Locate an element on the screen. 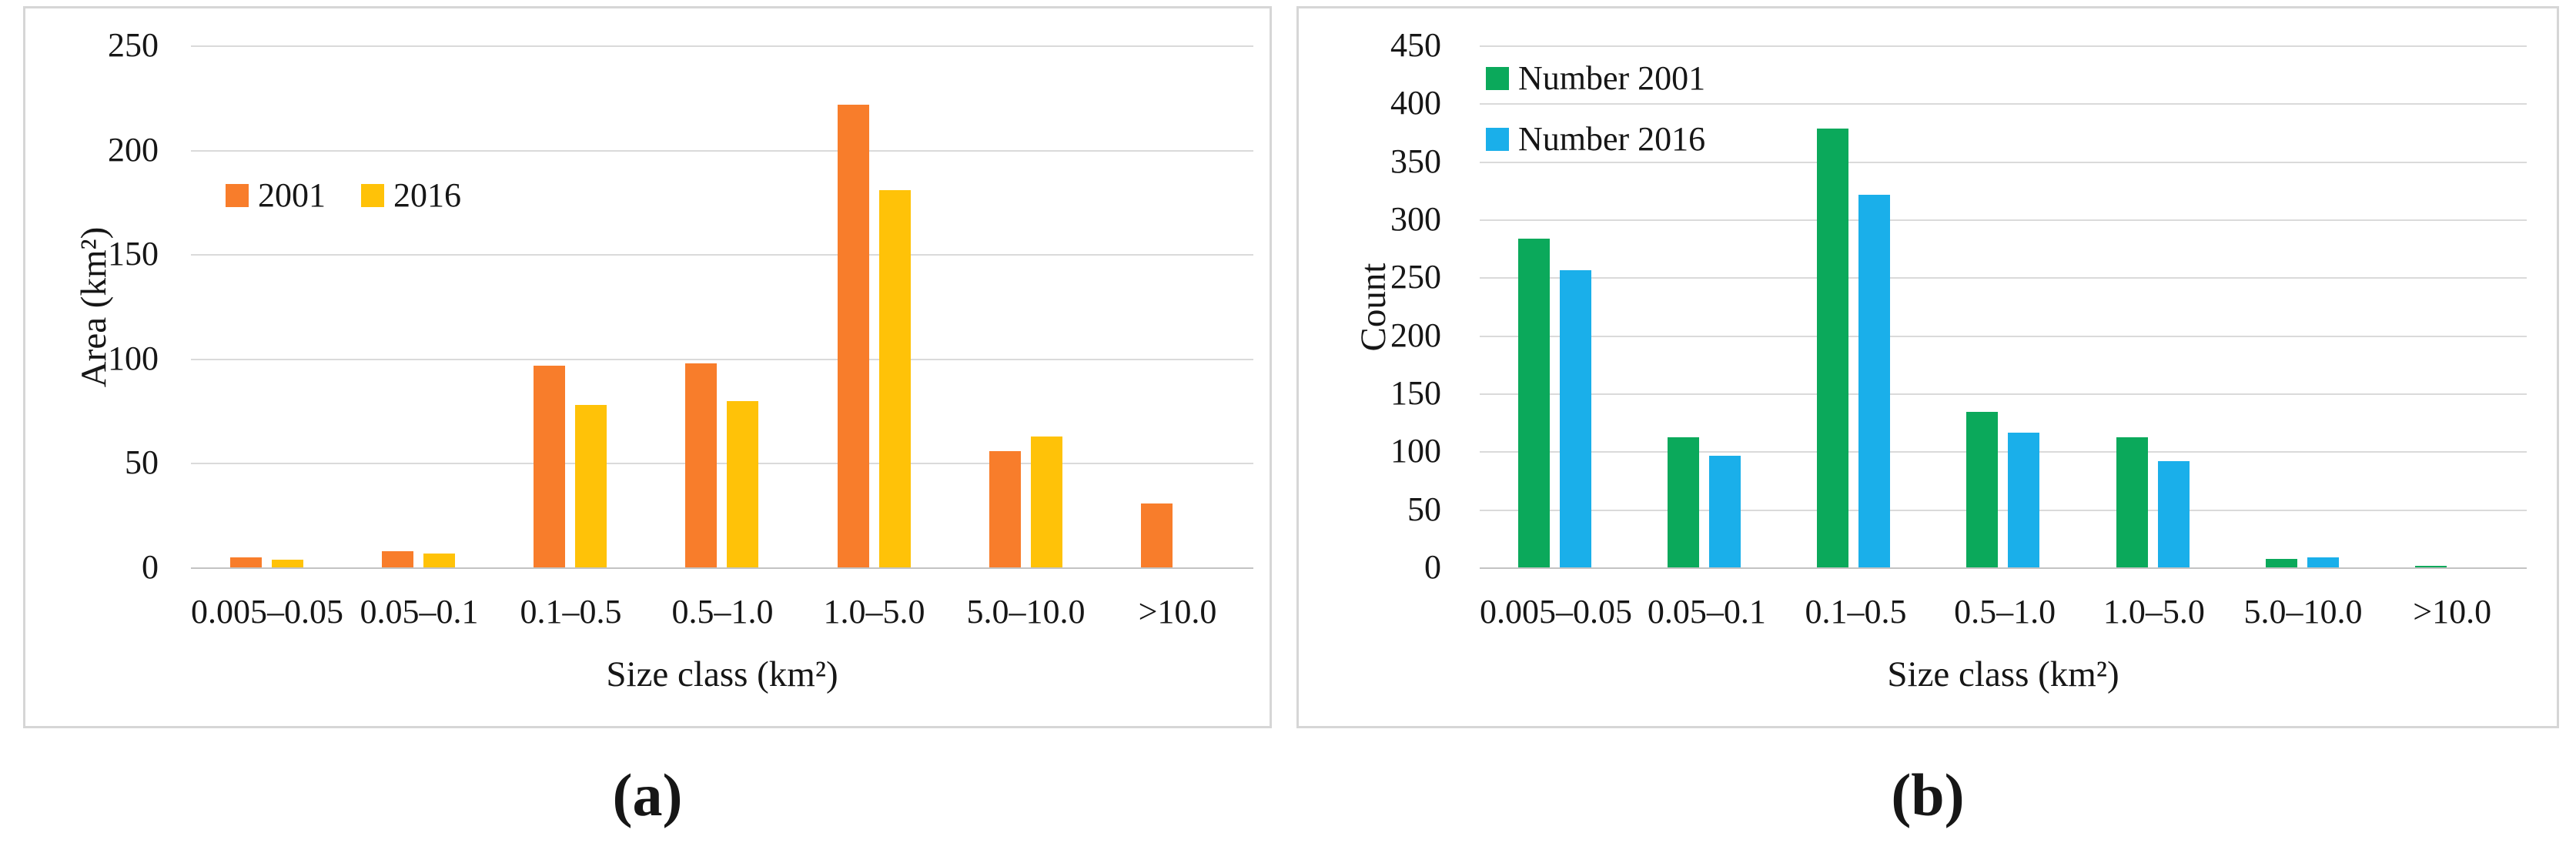 The height and width of the screenshot is (853, 2576). bar-2016-0.005–0.05 is located at coordinates (288, 564).